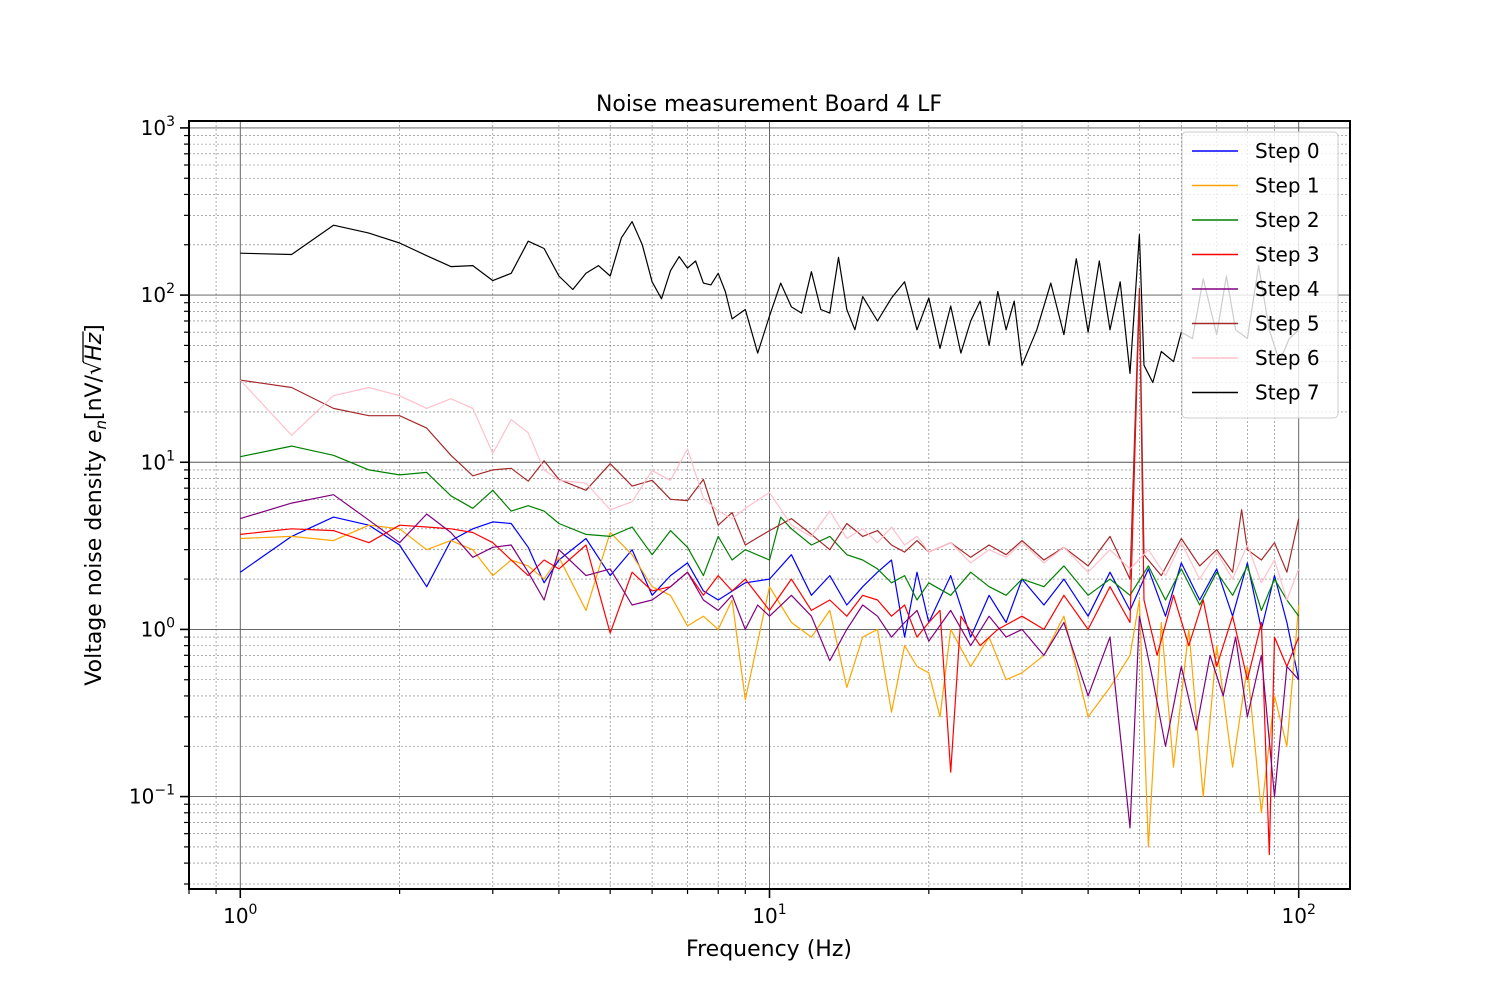 This screenshot has width=1500, height=1000. Describe the element at coordinates (158, 628) in the screenshot. I see `y-tick-label: 10⁰` at that location.